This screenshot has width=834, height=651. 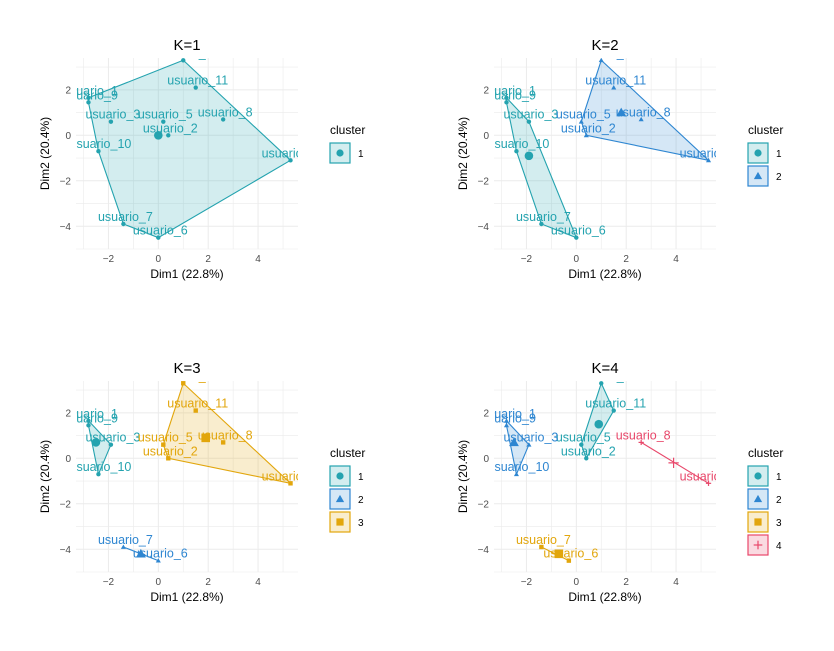 I want to click on x-tick-label: 0, so click(x=159, y=259).